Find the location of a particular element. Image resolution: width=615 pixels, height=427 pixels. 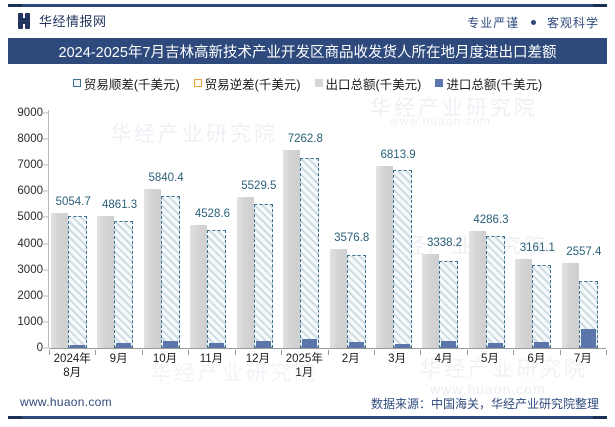

page-footer: www.huaon.com 数据来源：中国海关，华经产业研究院整理 is located at coordinates (307, 406).